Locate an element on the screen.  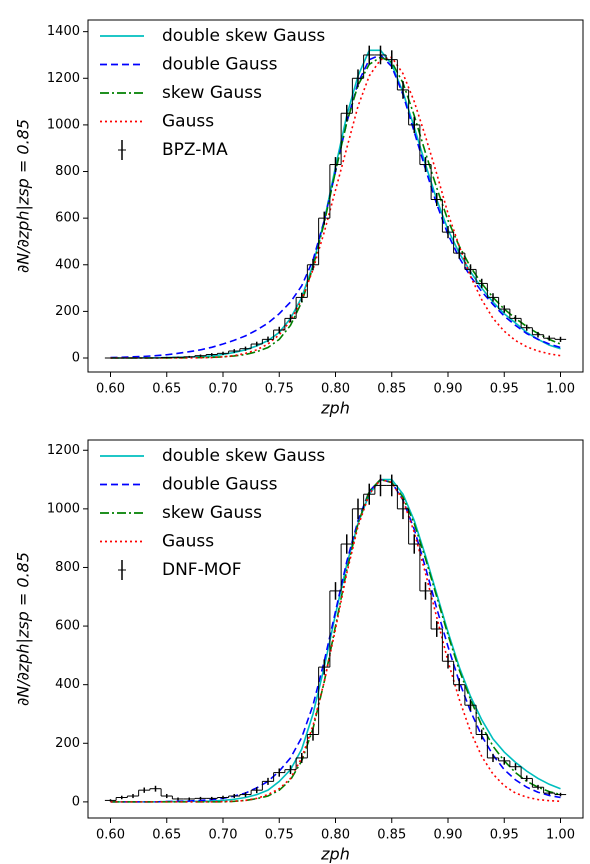
legend-label: BPZ-MA is located at coordinates (195, 150).